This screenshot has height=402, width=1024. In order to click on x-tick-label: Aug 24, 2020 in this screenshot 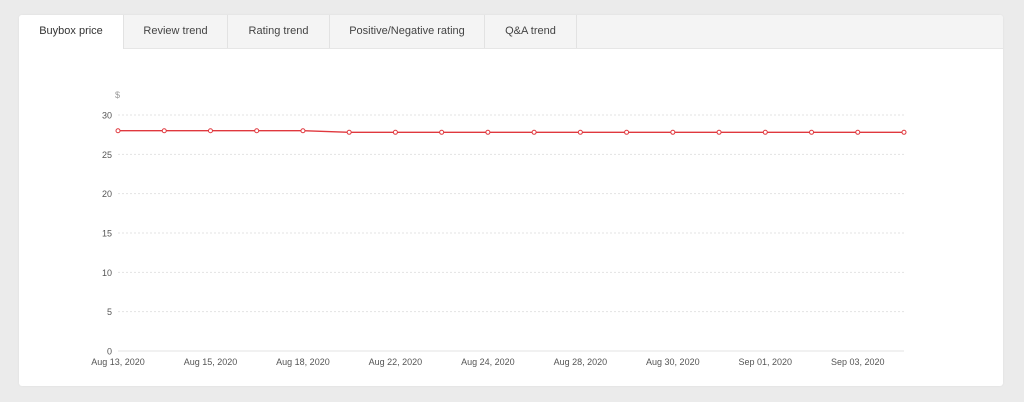, I will do `click(488, 362)`.